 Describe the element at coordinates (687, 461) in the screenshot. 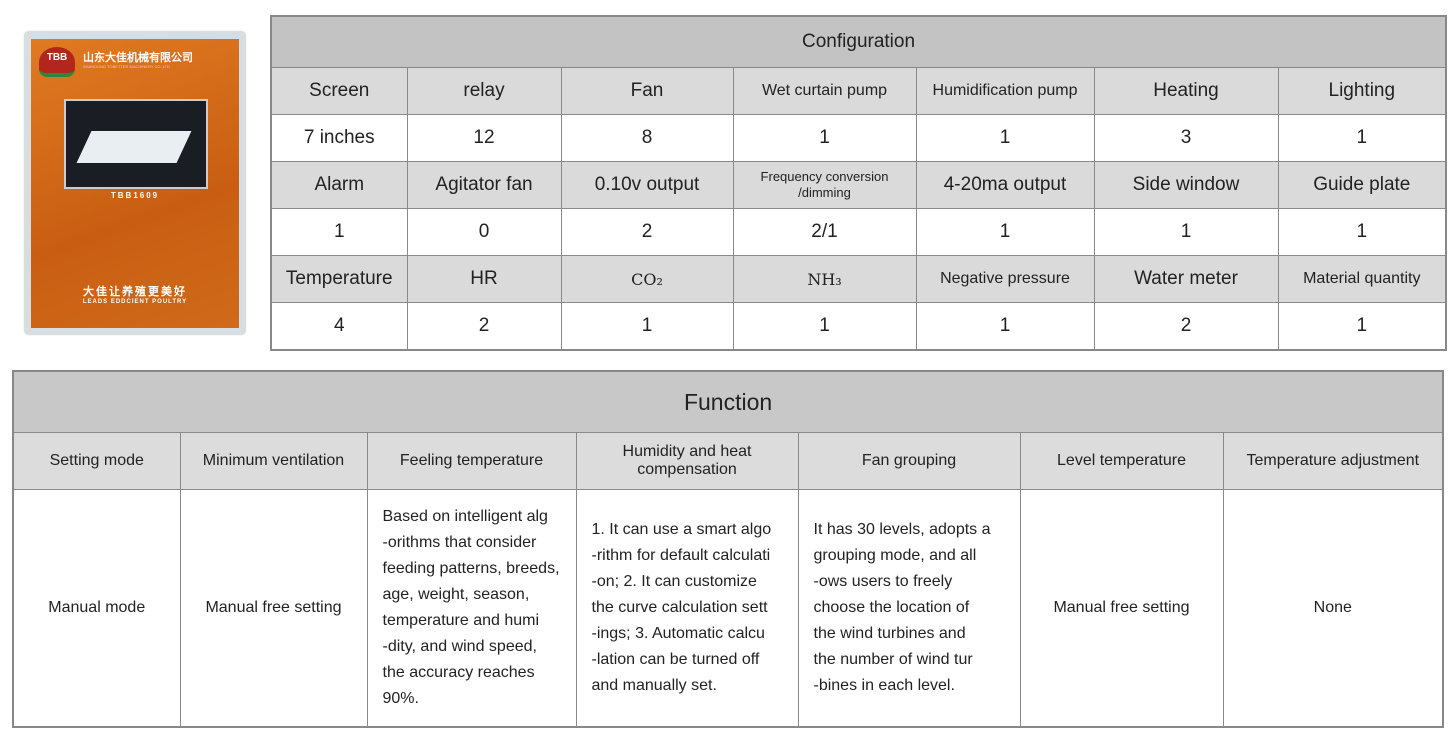

I see `function-header: Humidity and heat compensation` at that location.